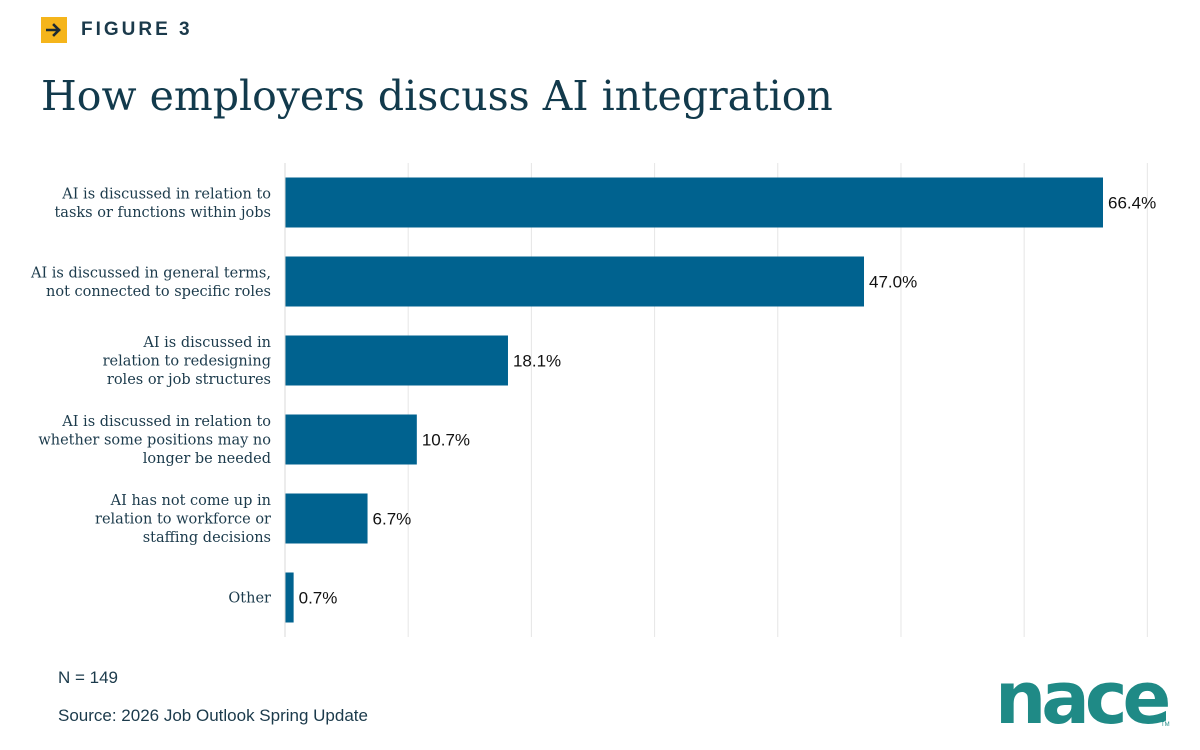  Describe the element at coordinates (158, 292) in the screenshot. I see `category-label-line: not connected to specific roles` at that location.